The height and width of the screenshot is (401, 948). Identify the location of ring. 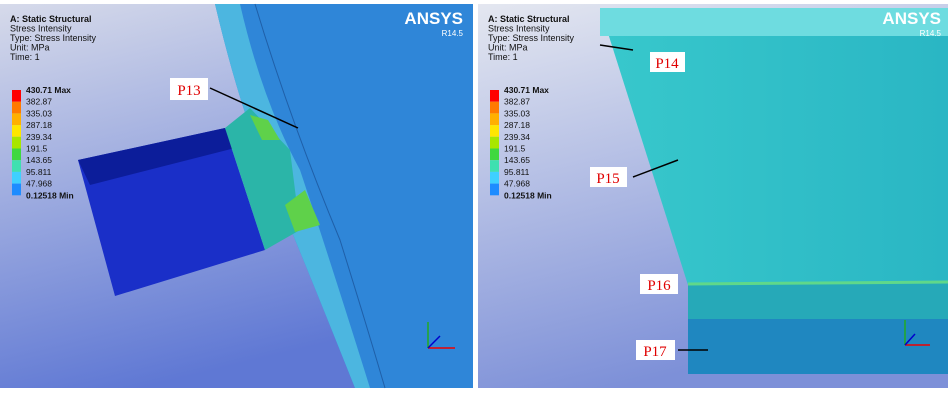
(818, 301).